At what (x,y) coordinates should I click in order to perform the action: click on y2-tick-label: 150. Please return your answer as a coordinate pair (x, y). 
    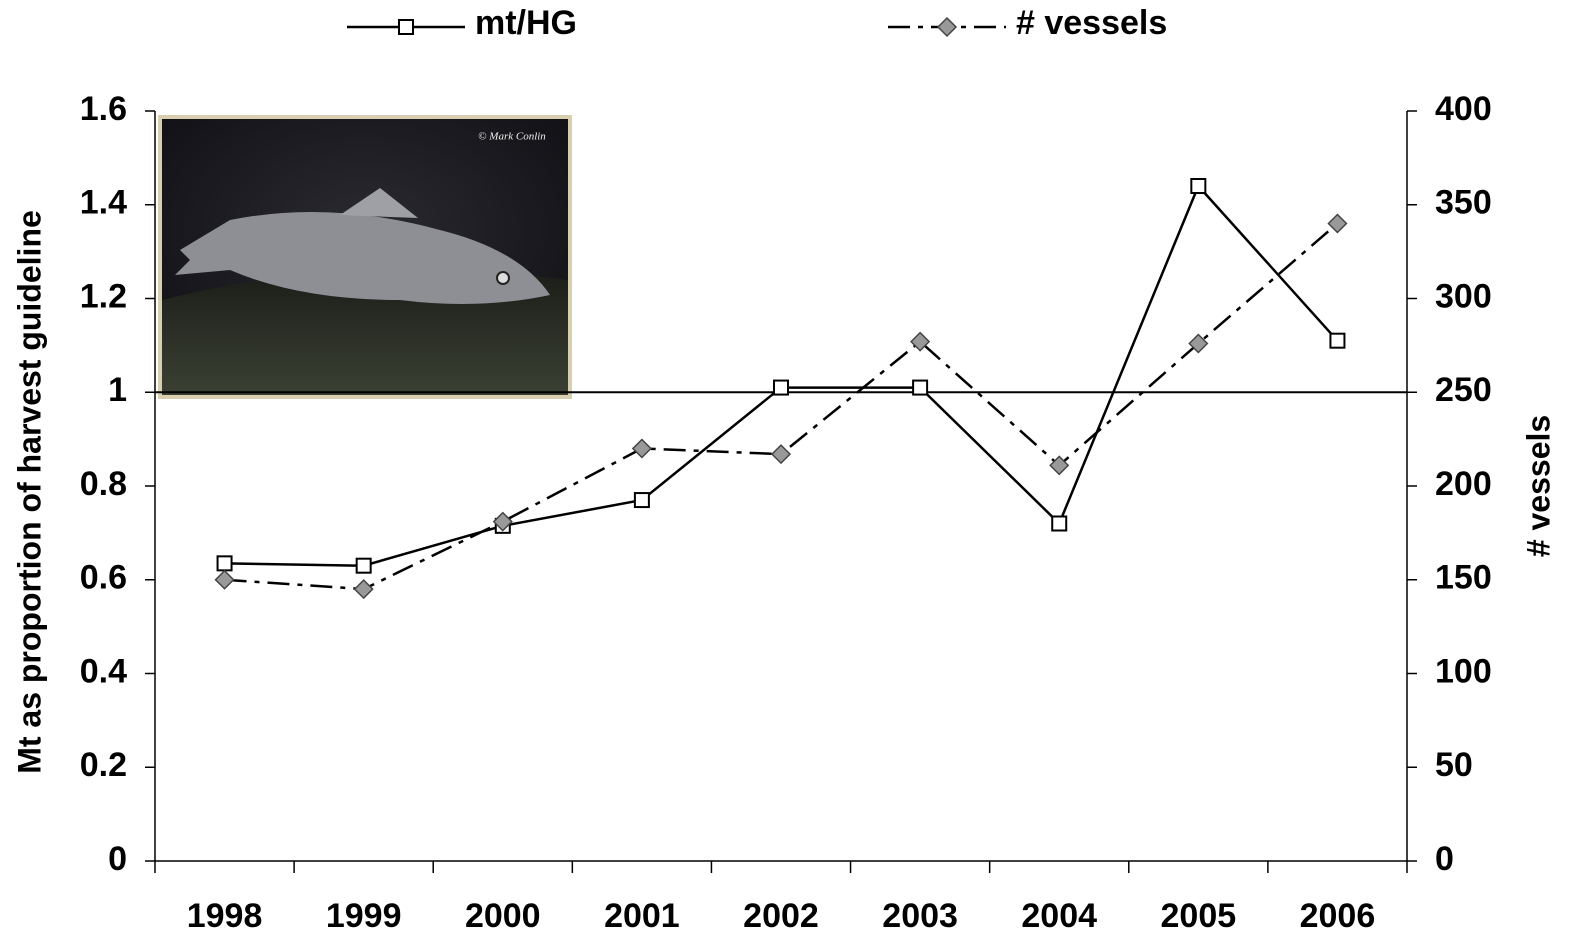
    Looking at the image, I should click on (1463, 578).